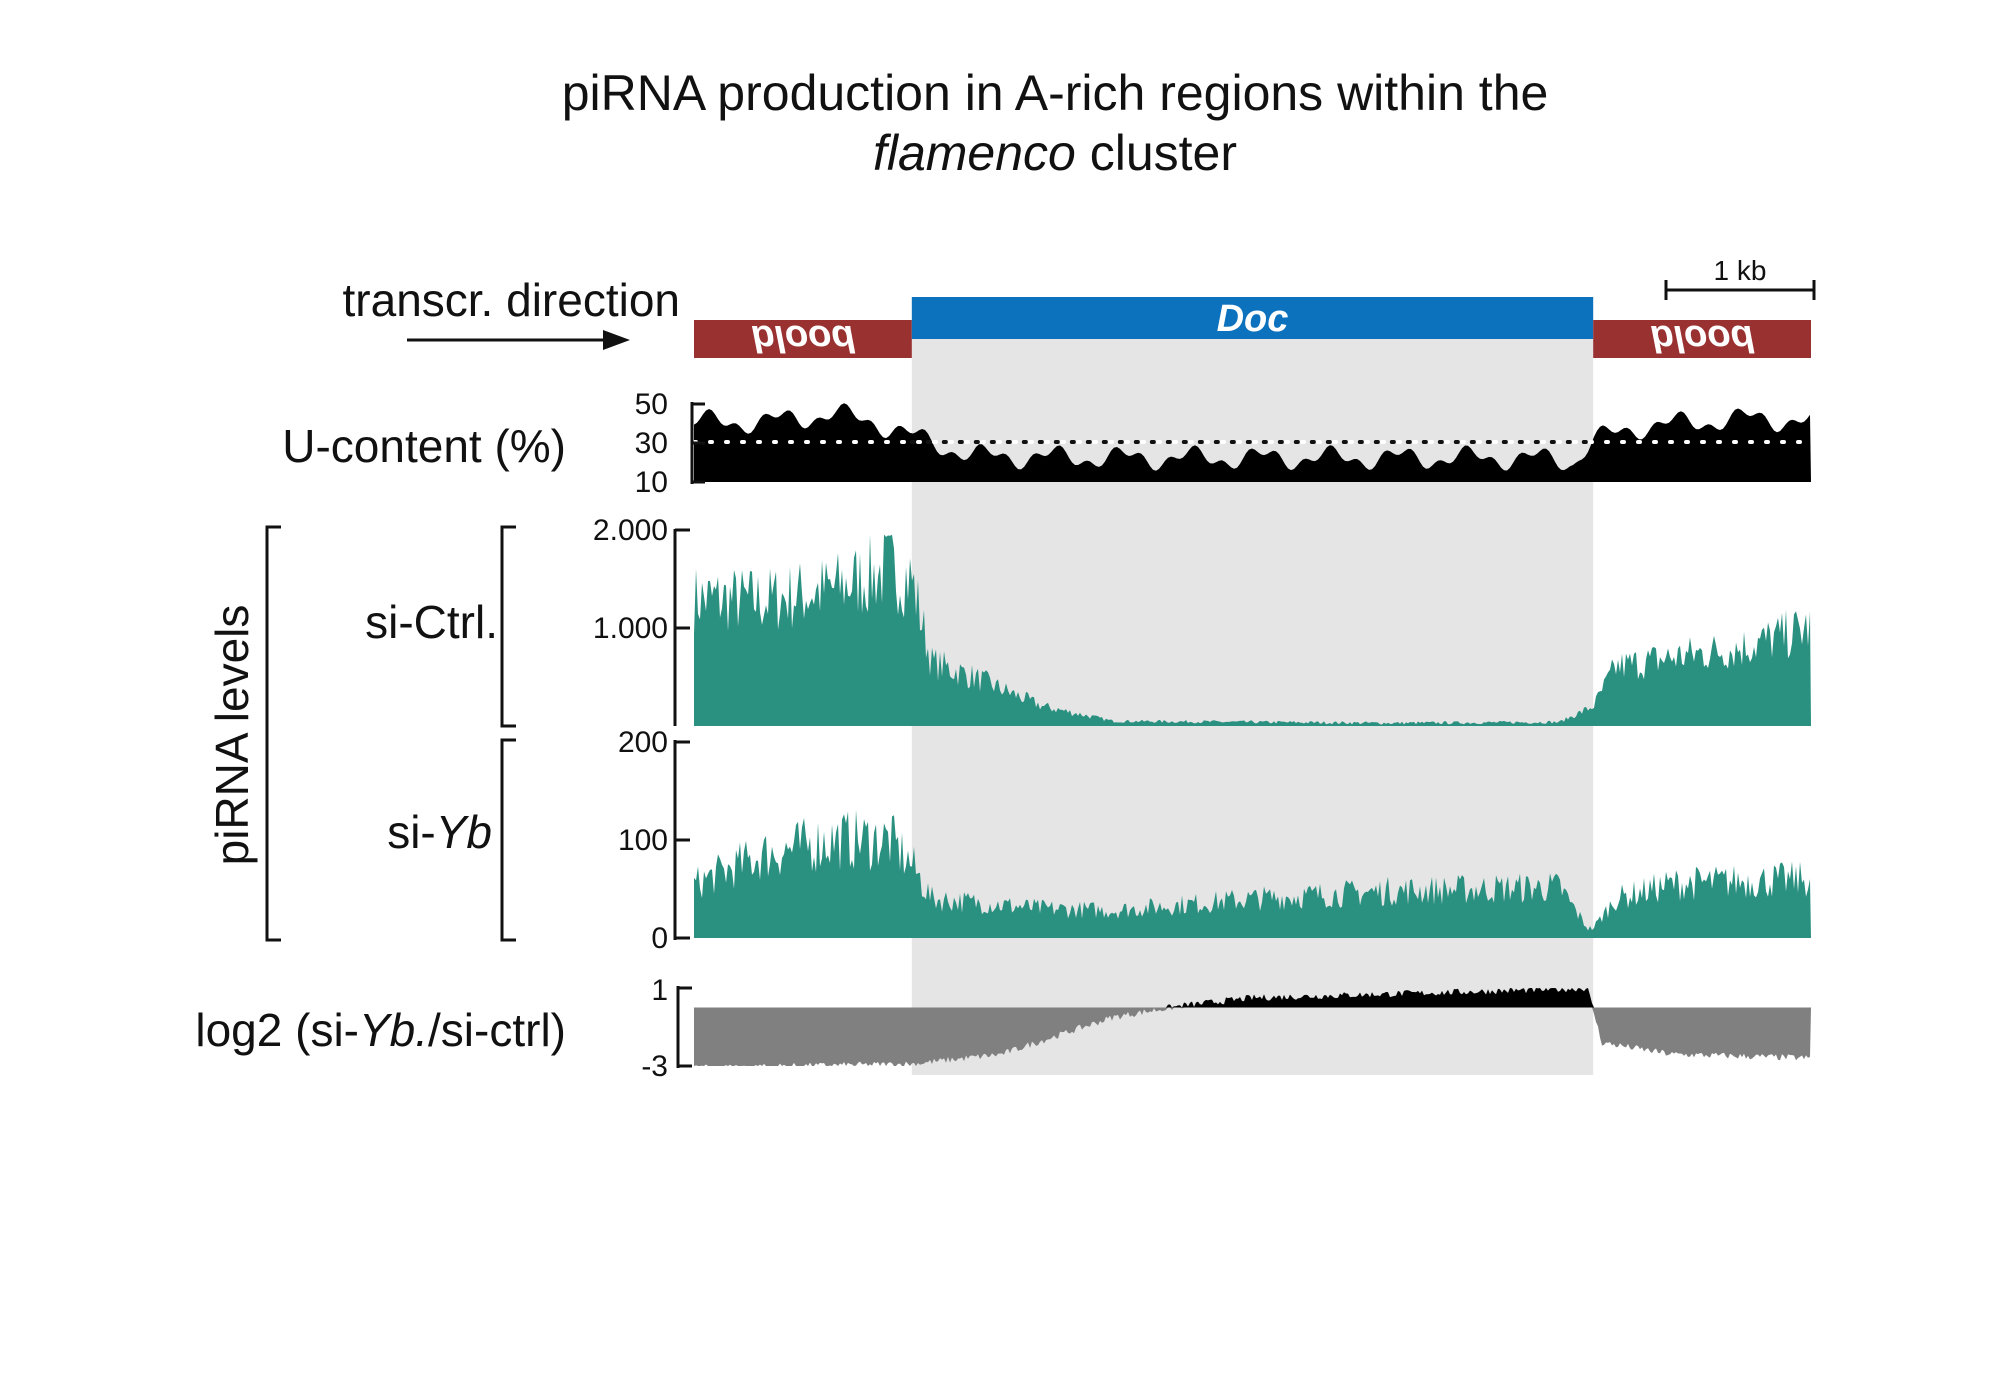  Describe the element at coordinates (1252, 873) in the screenshot. I see `si-yb-area` at that location.